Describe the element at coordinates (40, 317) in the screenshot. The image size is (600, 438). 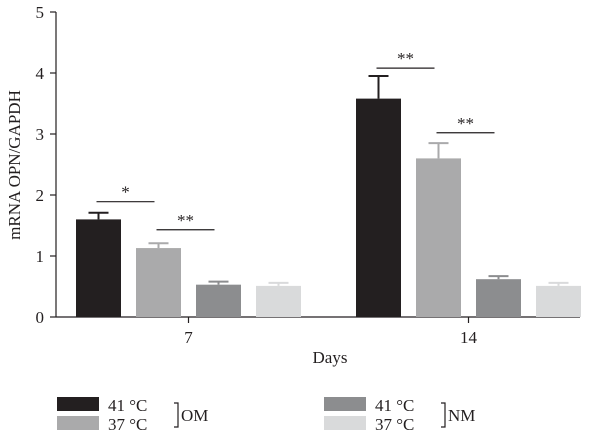
I see `y-tick-label: 0` at that location.